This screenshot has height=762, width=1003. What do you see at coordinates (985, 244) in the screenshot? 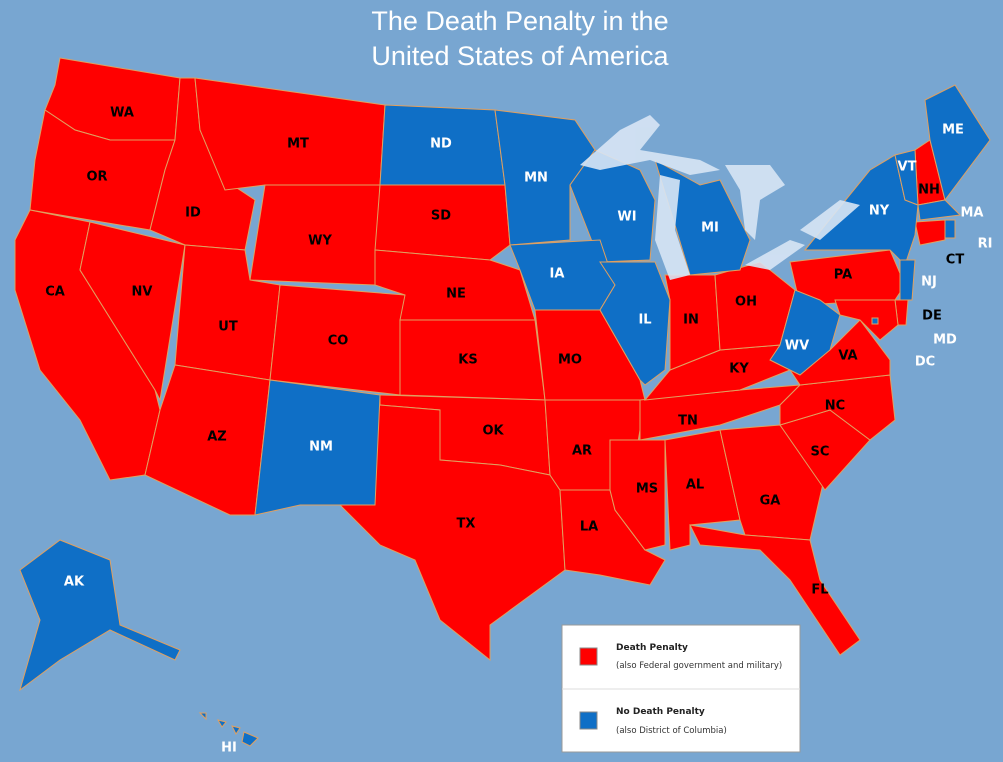
I see `state-label: RI` at bounding box center [985, 244].